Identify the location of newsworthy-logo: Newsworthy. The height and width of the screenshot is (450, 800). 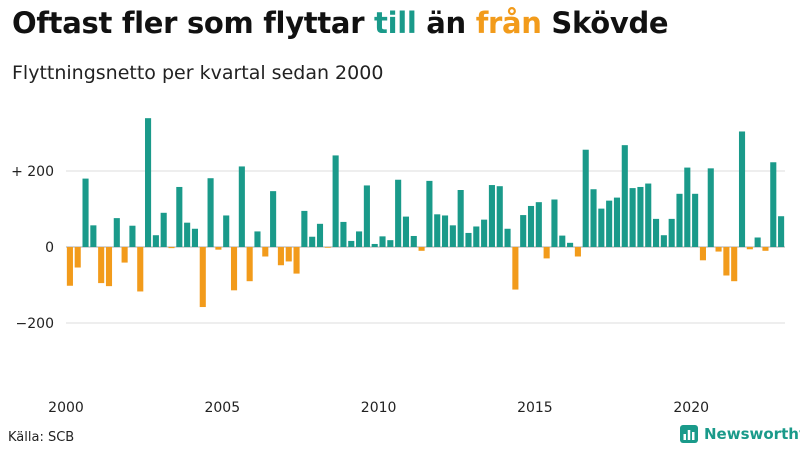
(740, 434).